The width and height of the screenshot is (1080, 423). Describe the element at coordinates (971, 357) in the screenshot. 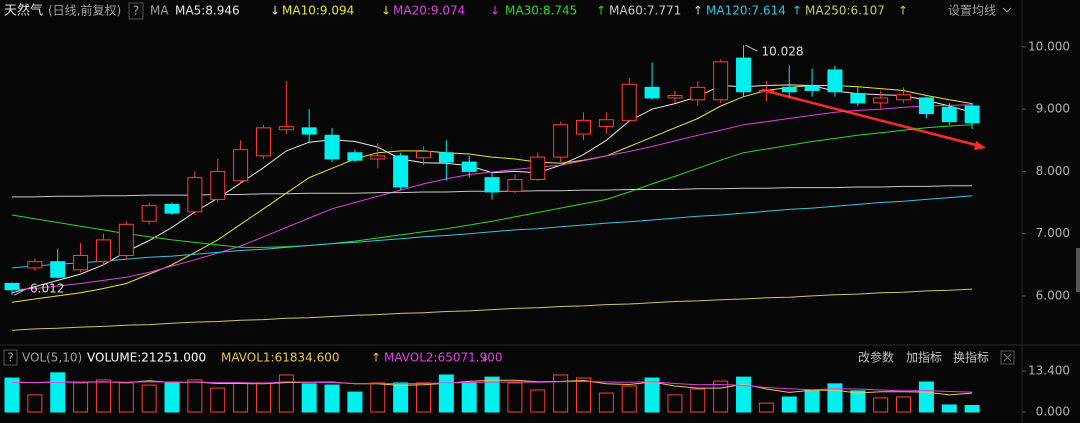

I see `indicator-button: 换指标` at that location.